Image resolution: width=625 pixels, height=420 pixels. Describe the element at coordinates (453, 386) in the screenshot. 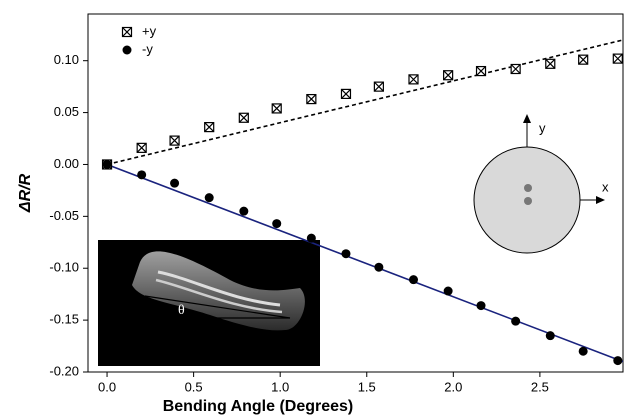

I see `x-tick-label: 2.0` at that location.